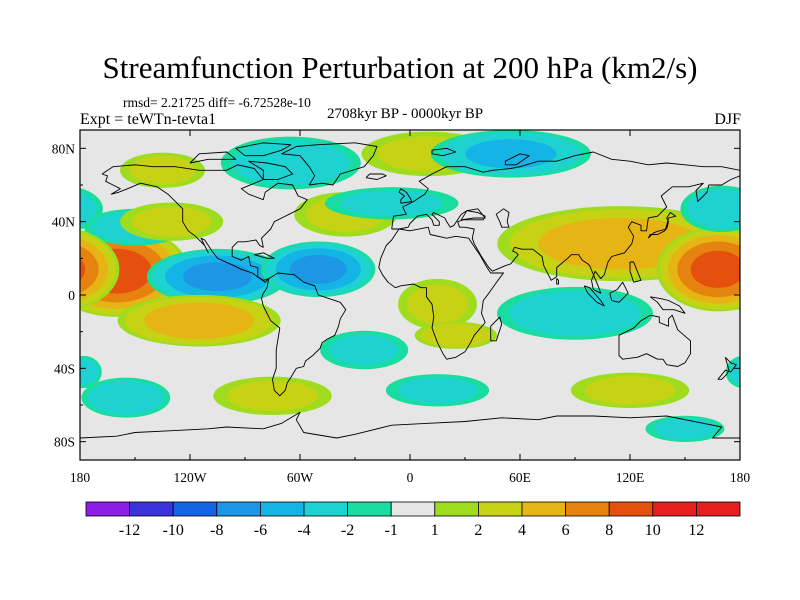 The height and width of the screenshot is (600, 800). What do you see at coordinates (148, 119) in the screenshot?
I see `experiment-label: Expt = teWTn-tevta1` at bounding box center [148, 119].